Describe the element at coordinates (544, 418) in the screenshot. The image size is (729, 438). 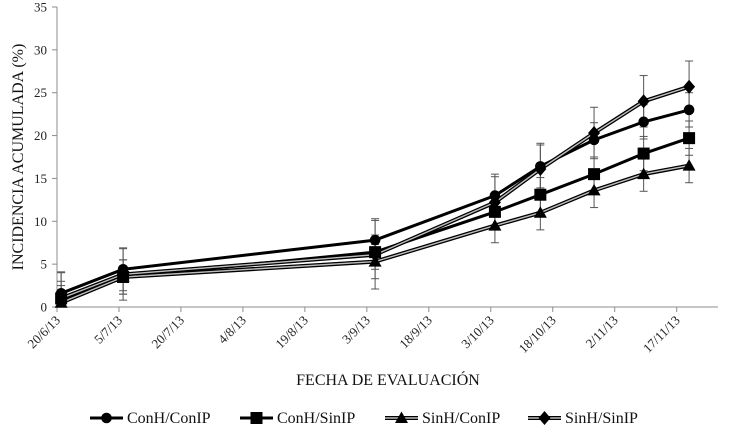
I see `legend-marker-diamond` at that location.